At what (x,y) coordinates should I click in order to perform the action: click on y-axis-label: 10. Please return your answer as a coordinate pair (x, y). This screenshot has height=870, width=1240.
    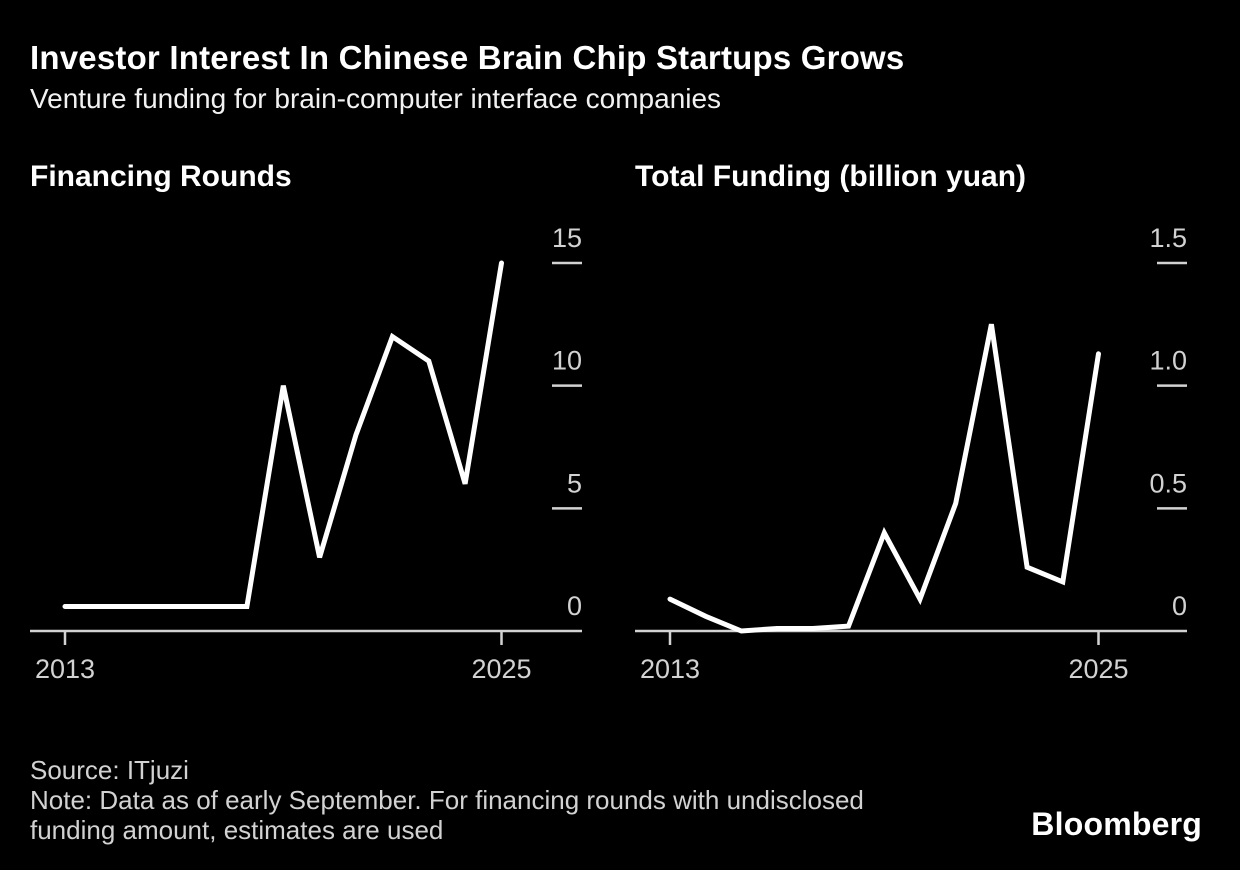
    Looking at the image, I should click on (567, 361).